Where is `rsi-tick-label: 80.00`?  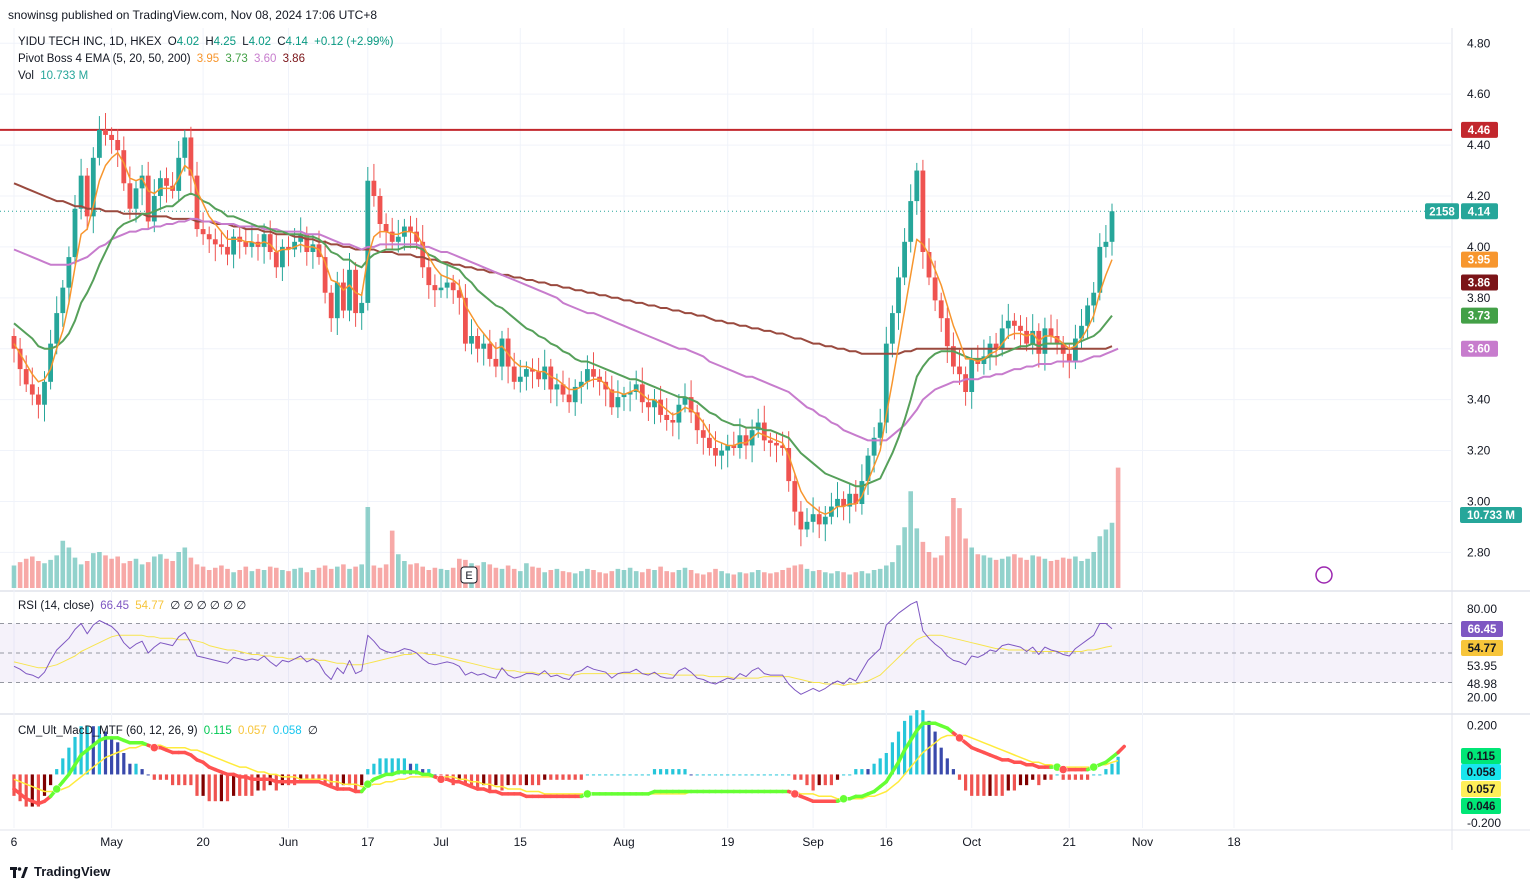
rsi-tick-label: 80.00 is located at coordinates (1482, 609).